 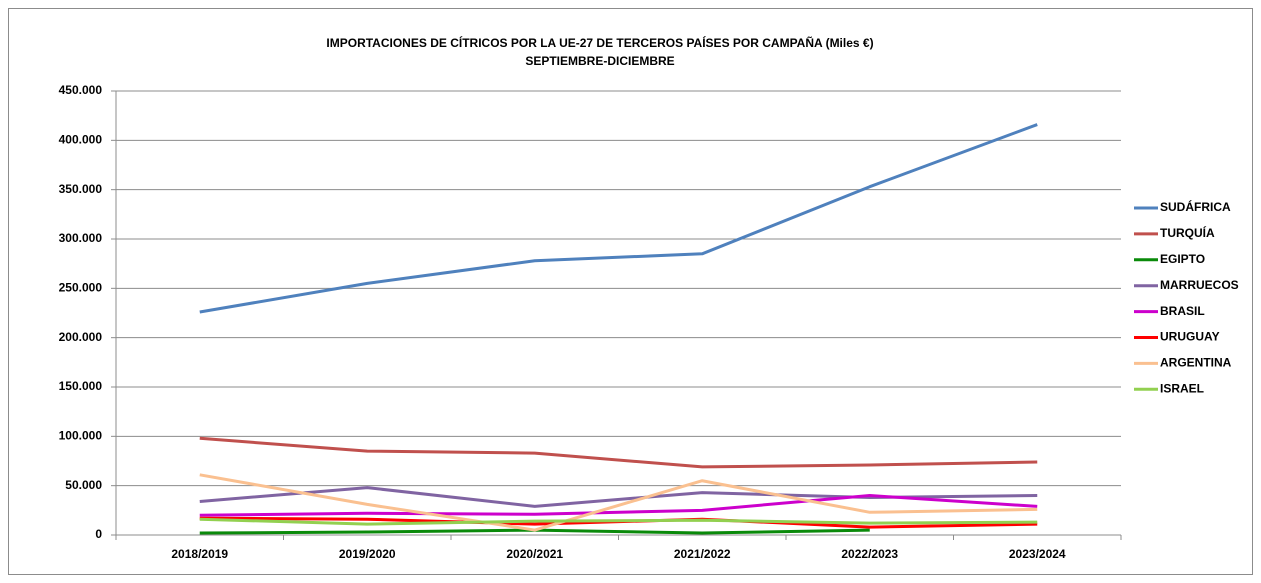 I want to click on legend-label: URUGUAY, so click(x=1190, y=337).